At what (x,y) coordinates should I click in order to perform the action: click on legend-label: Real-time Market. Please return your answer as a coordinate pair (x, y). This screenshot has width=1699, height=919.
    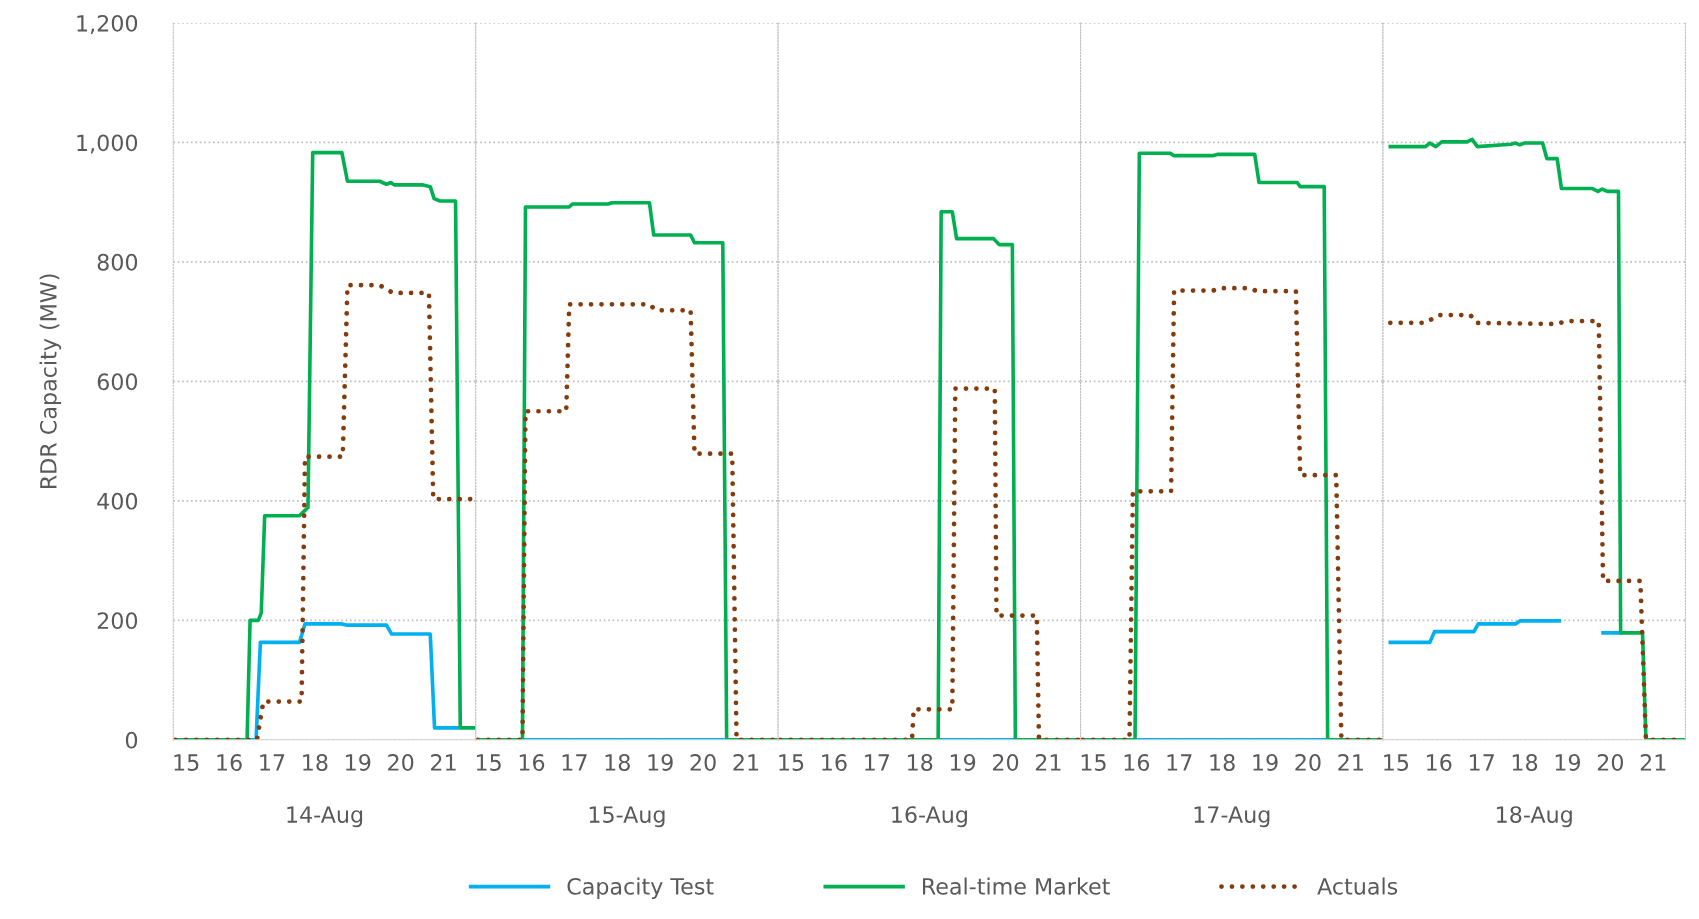
    Looking at the image, I should click on (1016, 886).